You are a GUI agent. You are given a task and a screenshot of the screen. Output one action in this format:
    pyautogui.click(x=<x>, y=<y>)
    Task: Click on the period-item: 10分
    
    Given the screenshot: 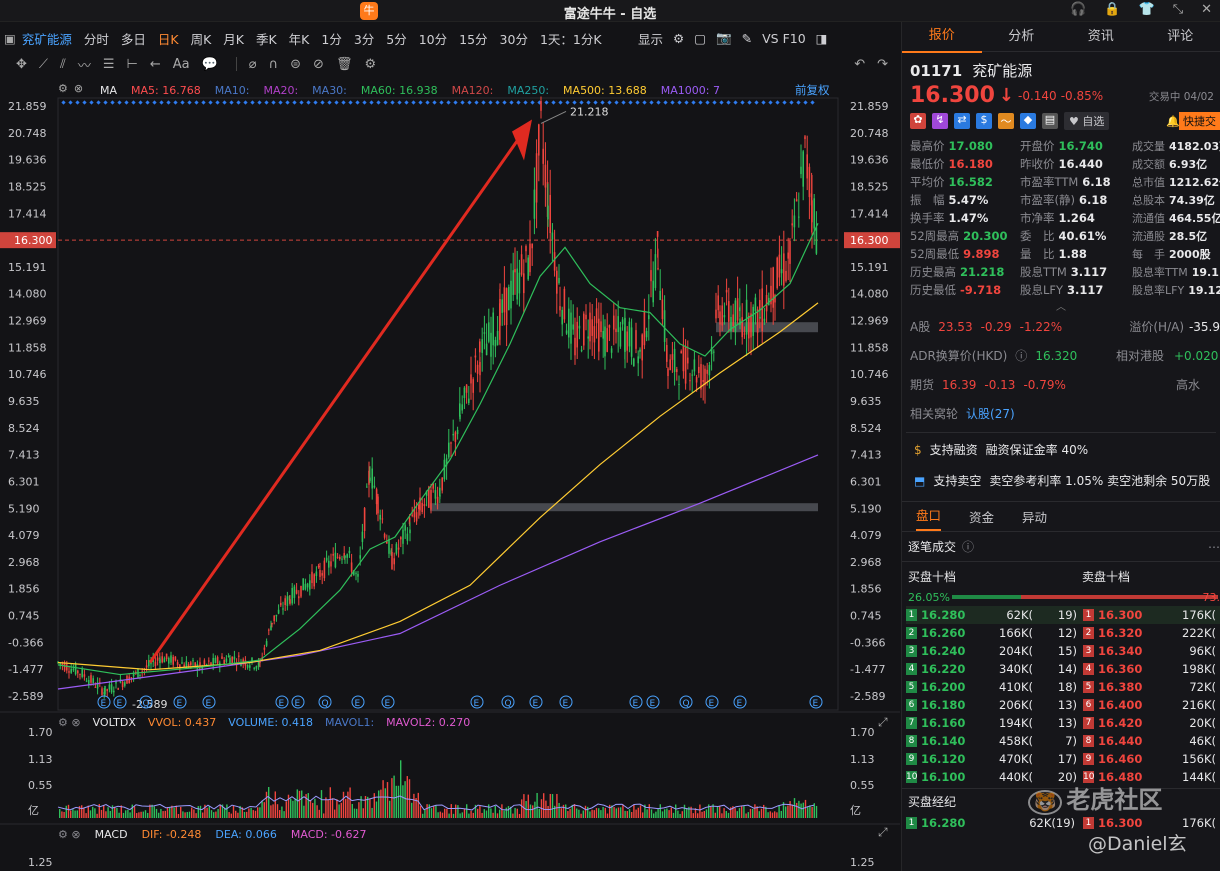 What is the action you would take?
    pyautogui.click(x=433, y=39)
    